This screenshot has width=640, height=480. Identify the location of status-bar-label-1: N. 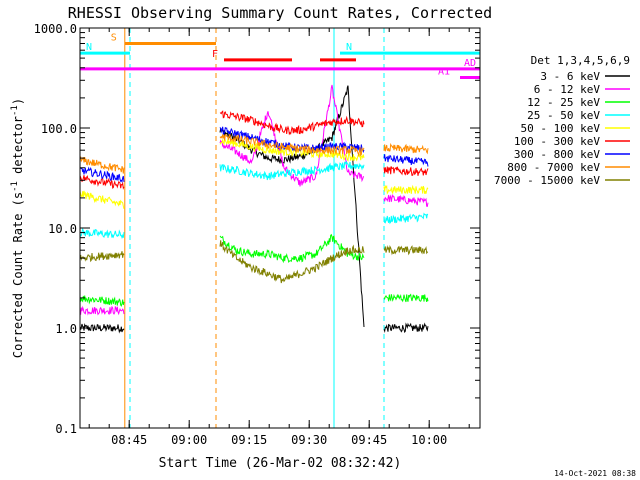
(89, 47).